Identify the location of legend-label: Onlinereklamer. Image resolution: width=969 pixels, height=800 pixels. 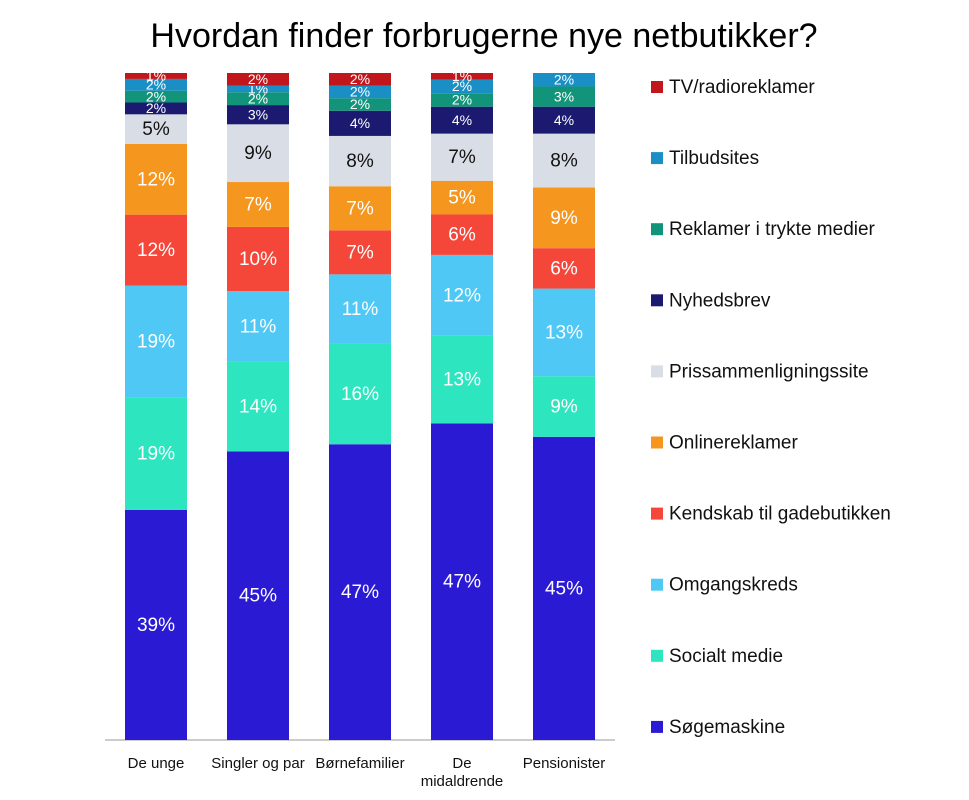
(733, 443).